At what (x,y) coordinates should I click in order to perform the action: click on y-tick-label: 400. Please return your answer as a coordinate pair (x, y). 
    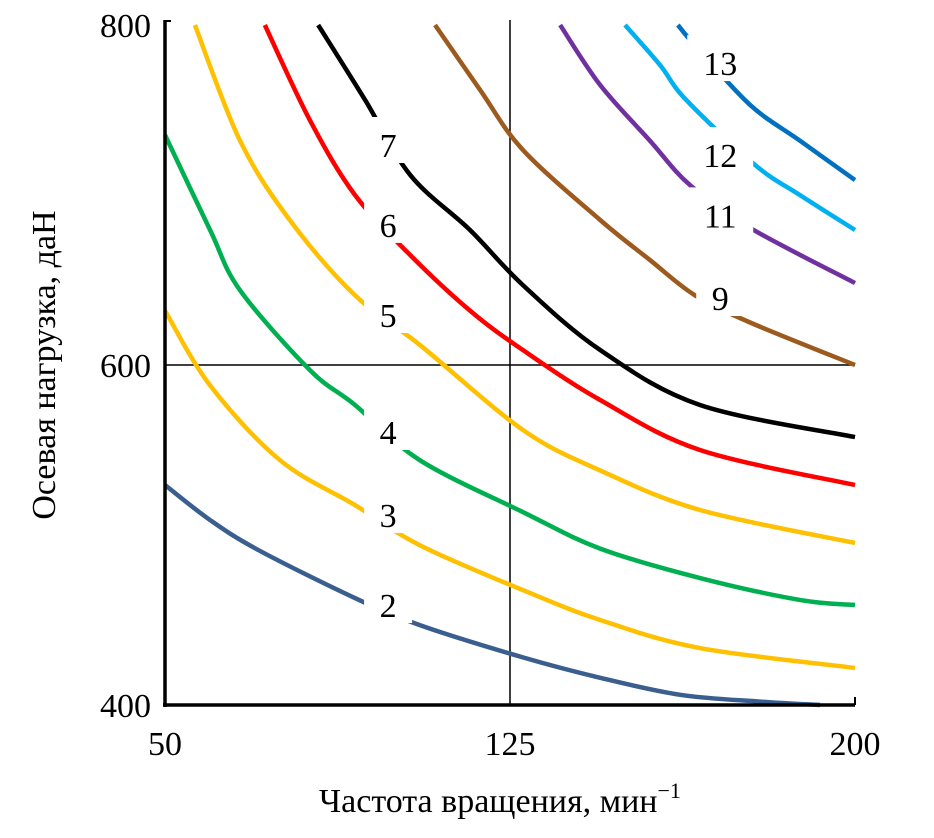
    Looking at the image, I should click on (125, 706).